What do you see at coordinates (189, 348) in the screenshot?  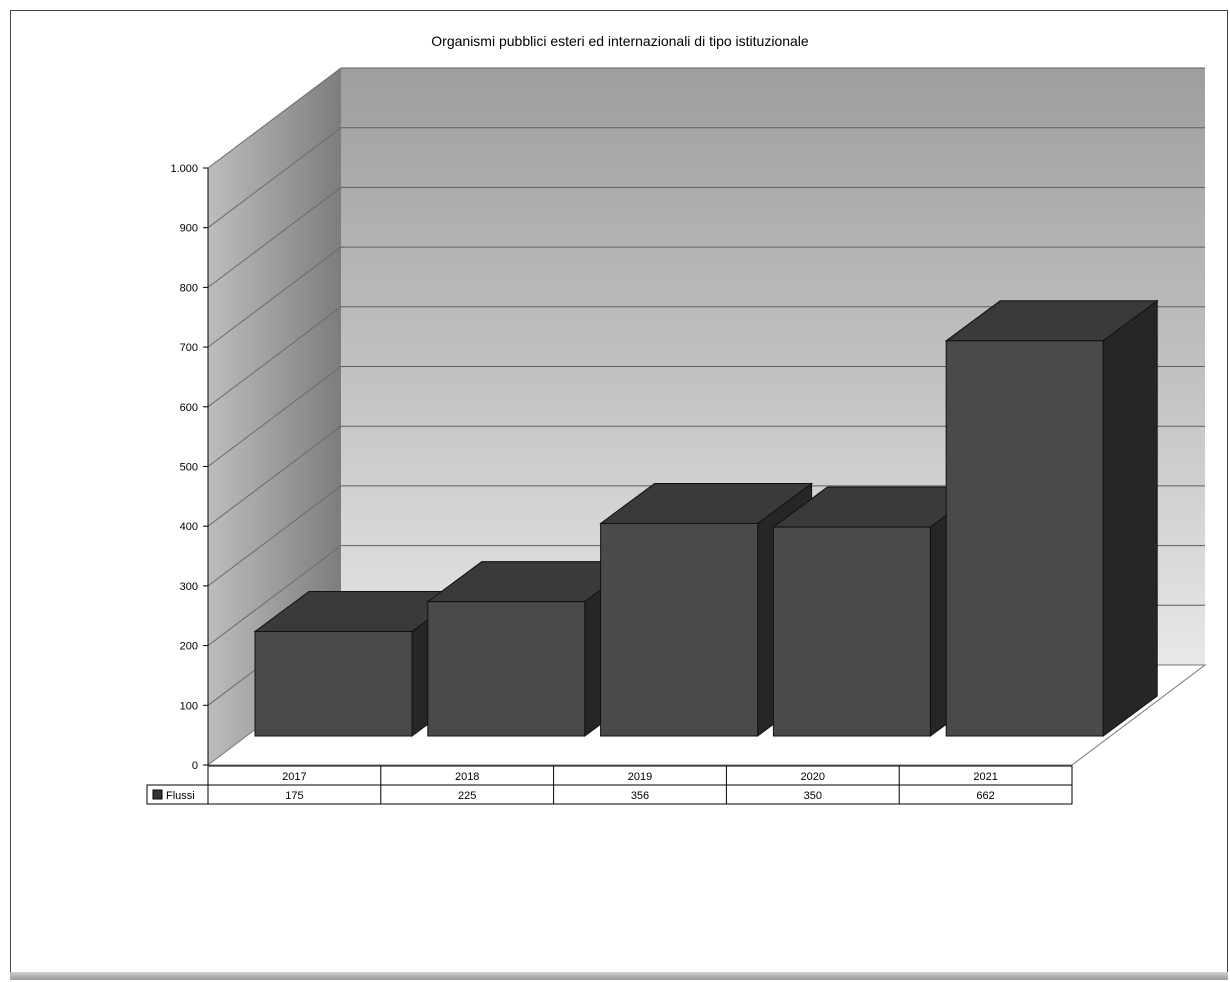 I see `y-tick-label: 700` at bounding box center [189, 348].